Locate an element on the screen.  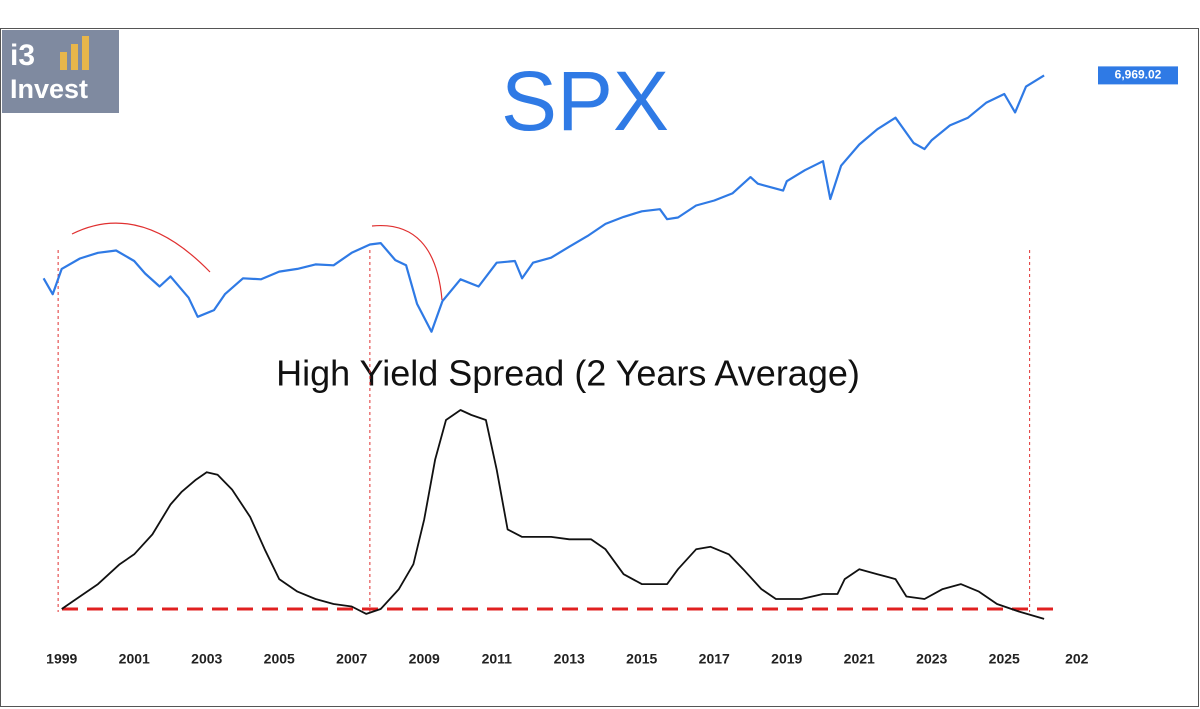
chart-title: High Yield Spread (2 Years Average) is located at coordinates (568, 373).